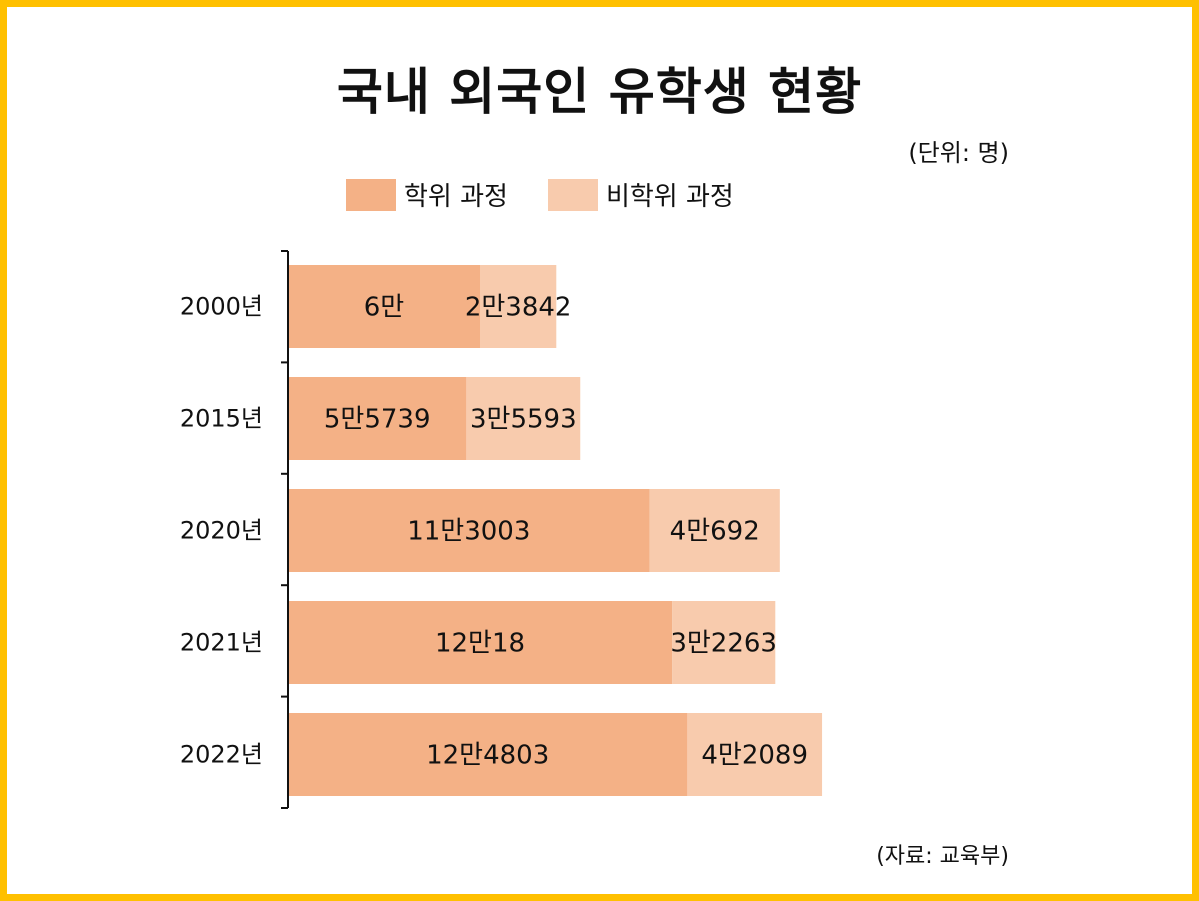 The width and height of the screenshot is (1199, 901). Describe the element at coordinates (456, 197) in the screenshot. I see `legend-label-degree: 학위 과정` at that location.